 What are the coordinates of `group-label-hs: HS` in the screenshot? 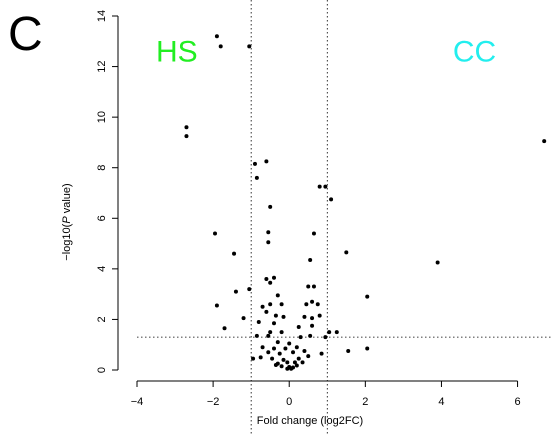 It's located at (177, 52).